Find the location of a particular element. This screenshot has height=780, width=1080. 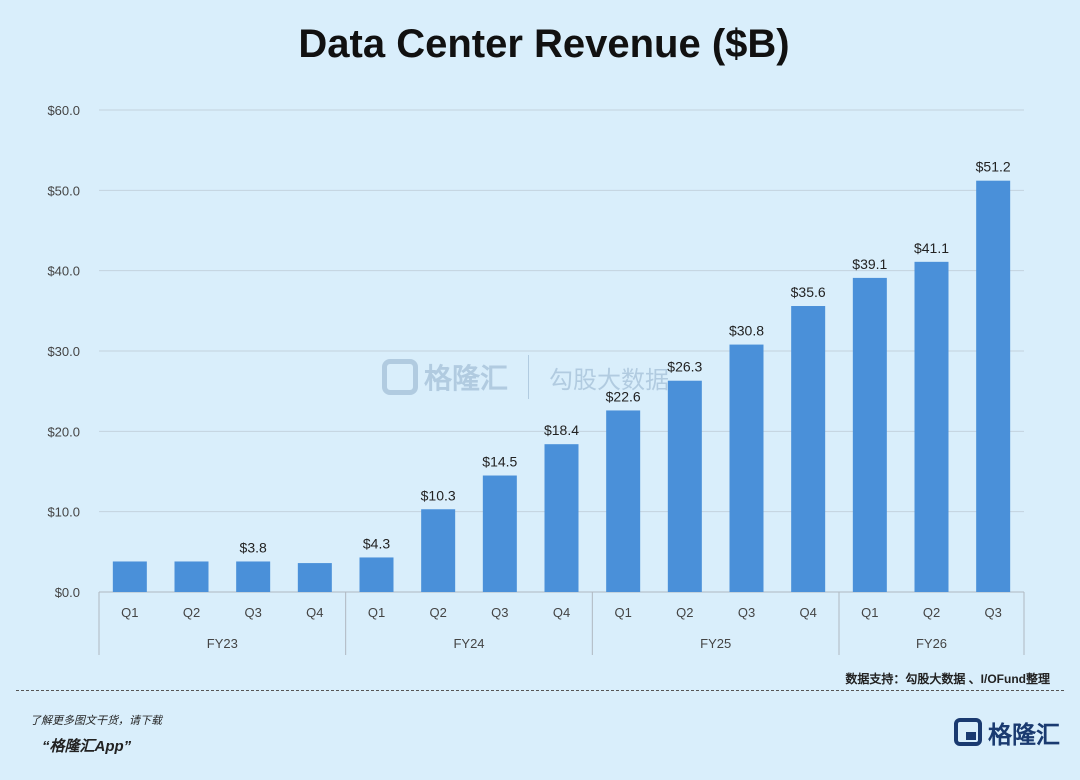

group-label: FY25 is located at coordinates (715, 643).